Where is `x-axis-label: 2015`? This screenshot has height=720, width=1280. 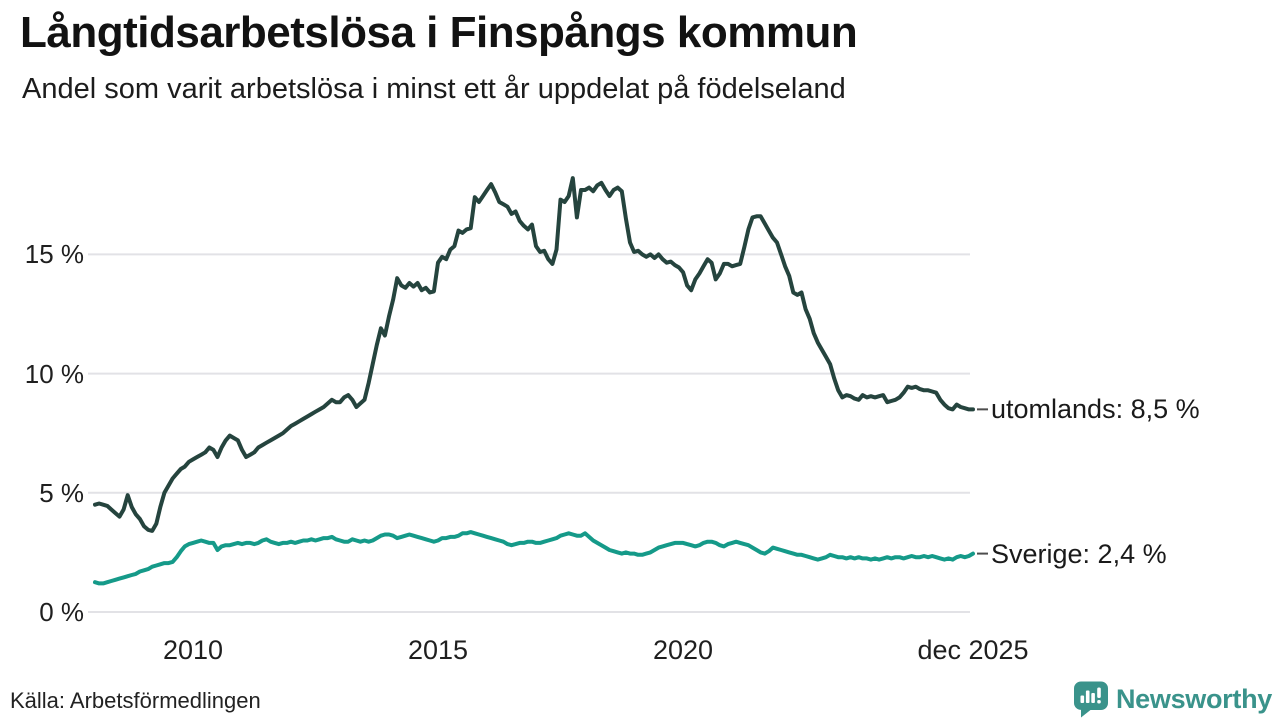 x-axis-label: 2015 is located at coordinates (438, 650).